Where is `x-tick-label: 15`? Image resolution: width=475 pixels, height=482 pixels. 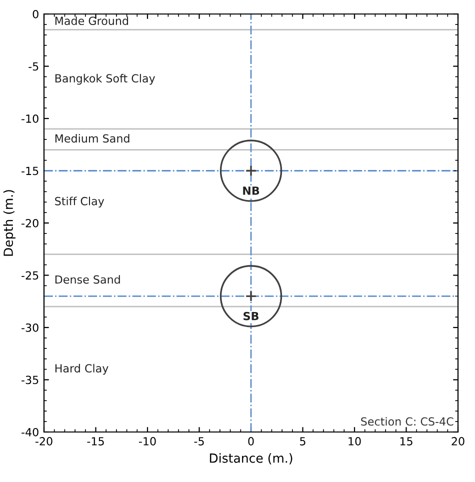
x-tick-label: 15 is located at coordinates (406, 441).